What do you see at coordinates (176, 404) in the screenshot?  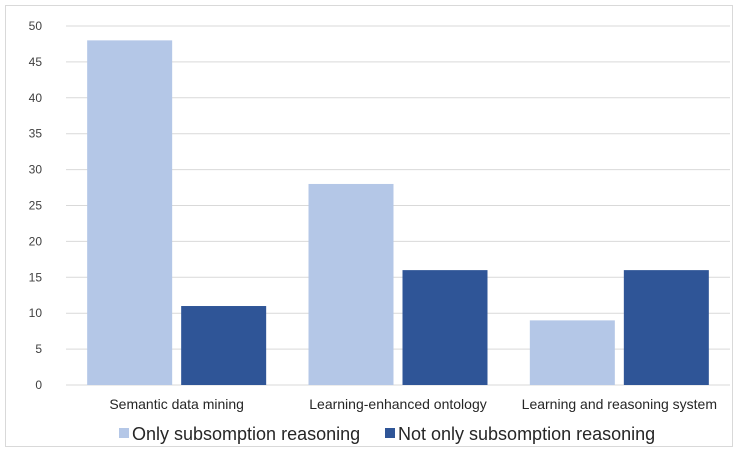 I see `category-label: Semantic data mining` at bounding box center [176, 404].